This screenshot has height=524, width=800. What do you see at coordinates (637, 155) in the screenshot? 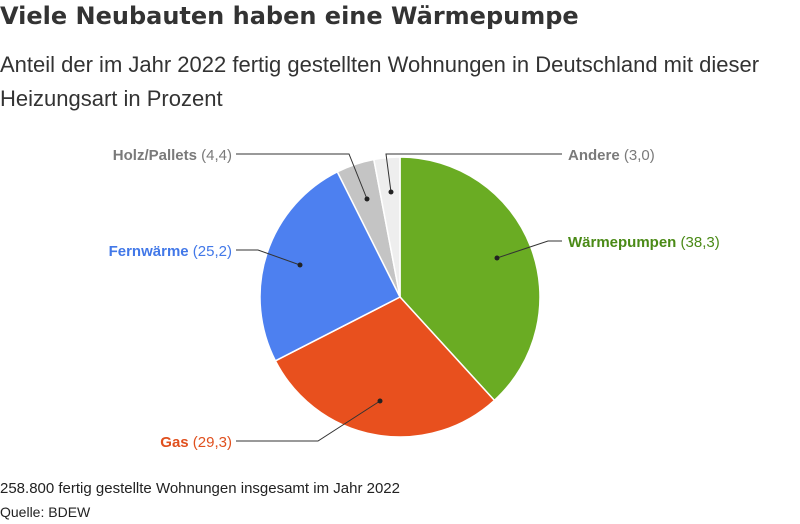
I see `slice-label-value-4: (3,0)` at bounding box center [637, 155].